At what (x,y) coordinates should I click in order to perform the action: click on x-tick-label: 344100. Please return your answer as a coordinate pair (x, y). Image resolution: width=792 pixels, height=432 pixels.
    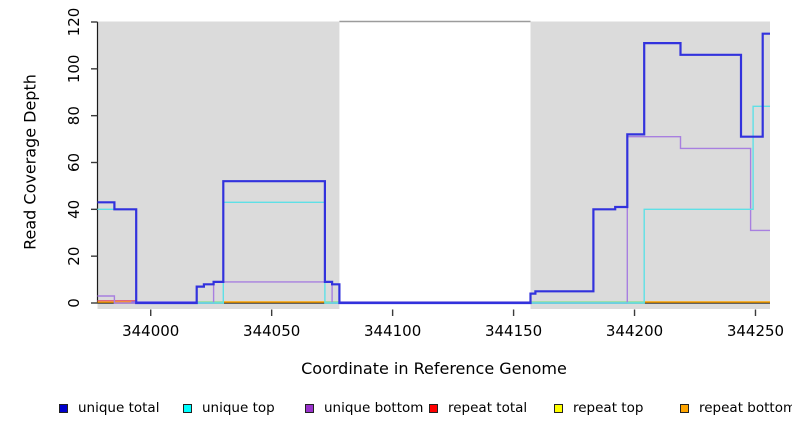
    Looking at the image, I should click on (392, 331).